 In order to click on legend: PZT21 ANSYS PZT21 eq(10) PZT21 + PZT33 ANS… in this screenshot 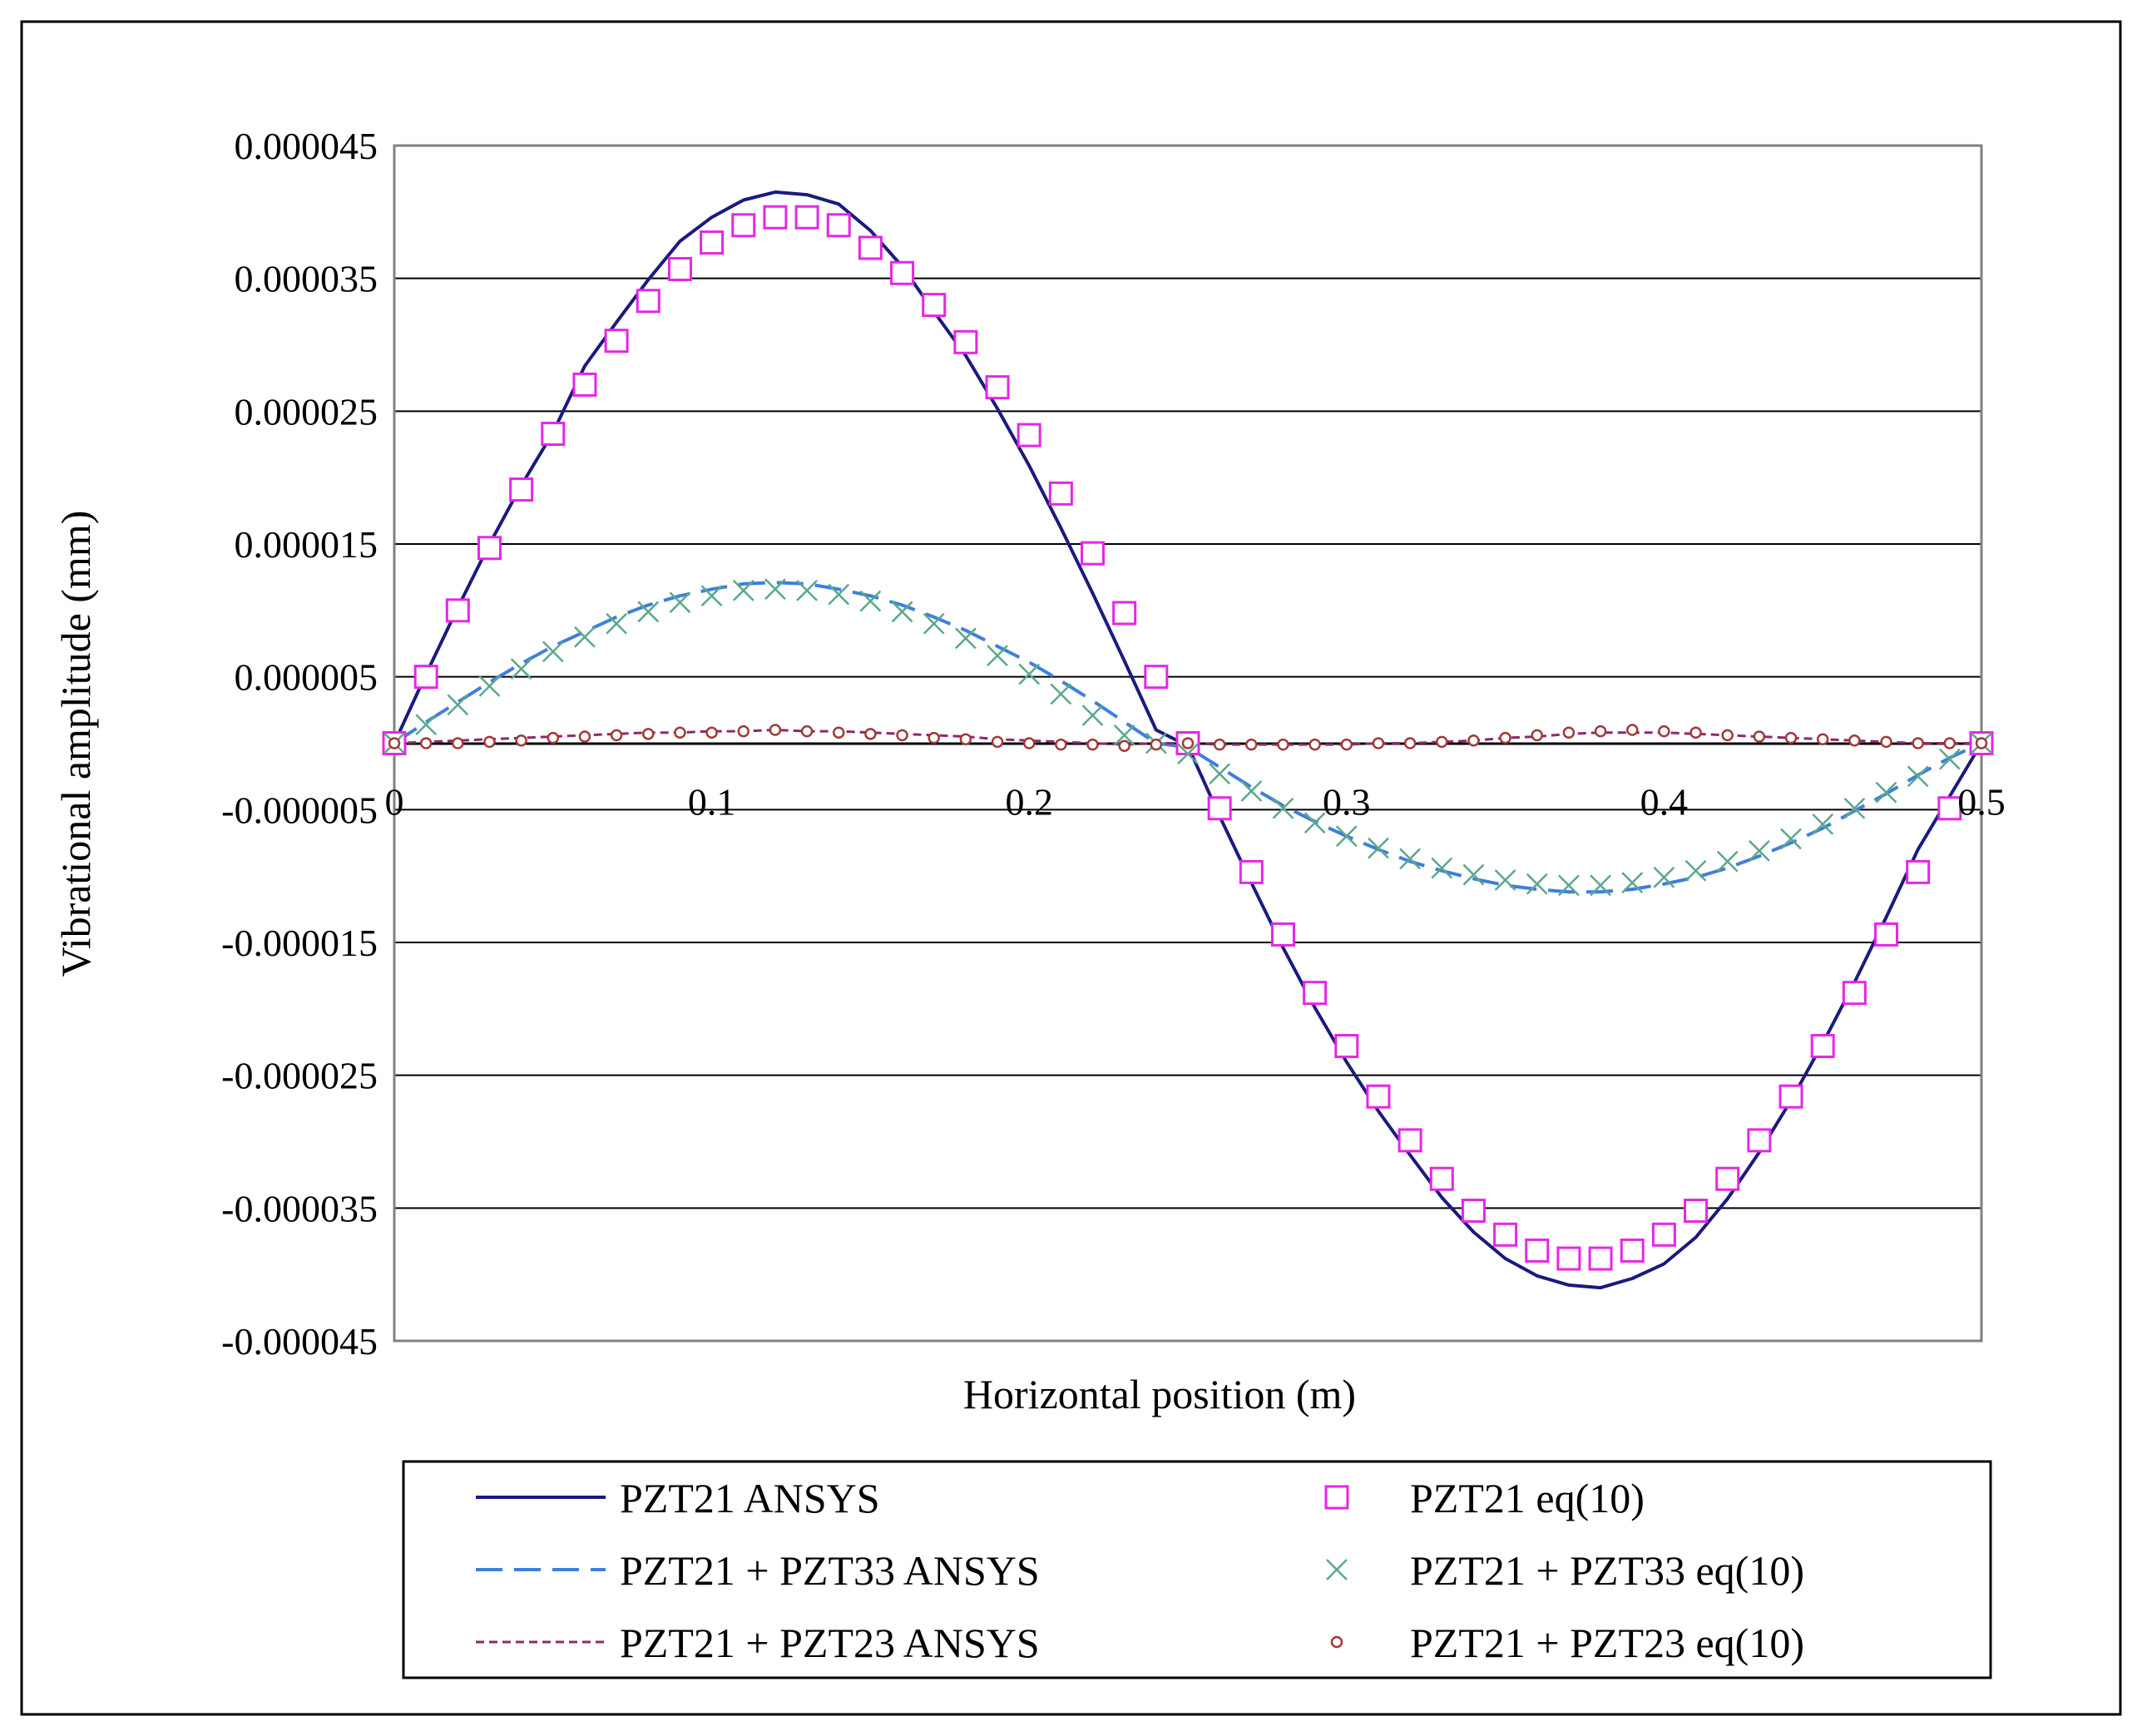, I will do `click(1140, 1571)`.